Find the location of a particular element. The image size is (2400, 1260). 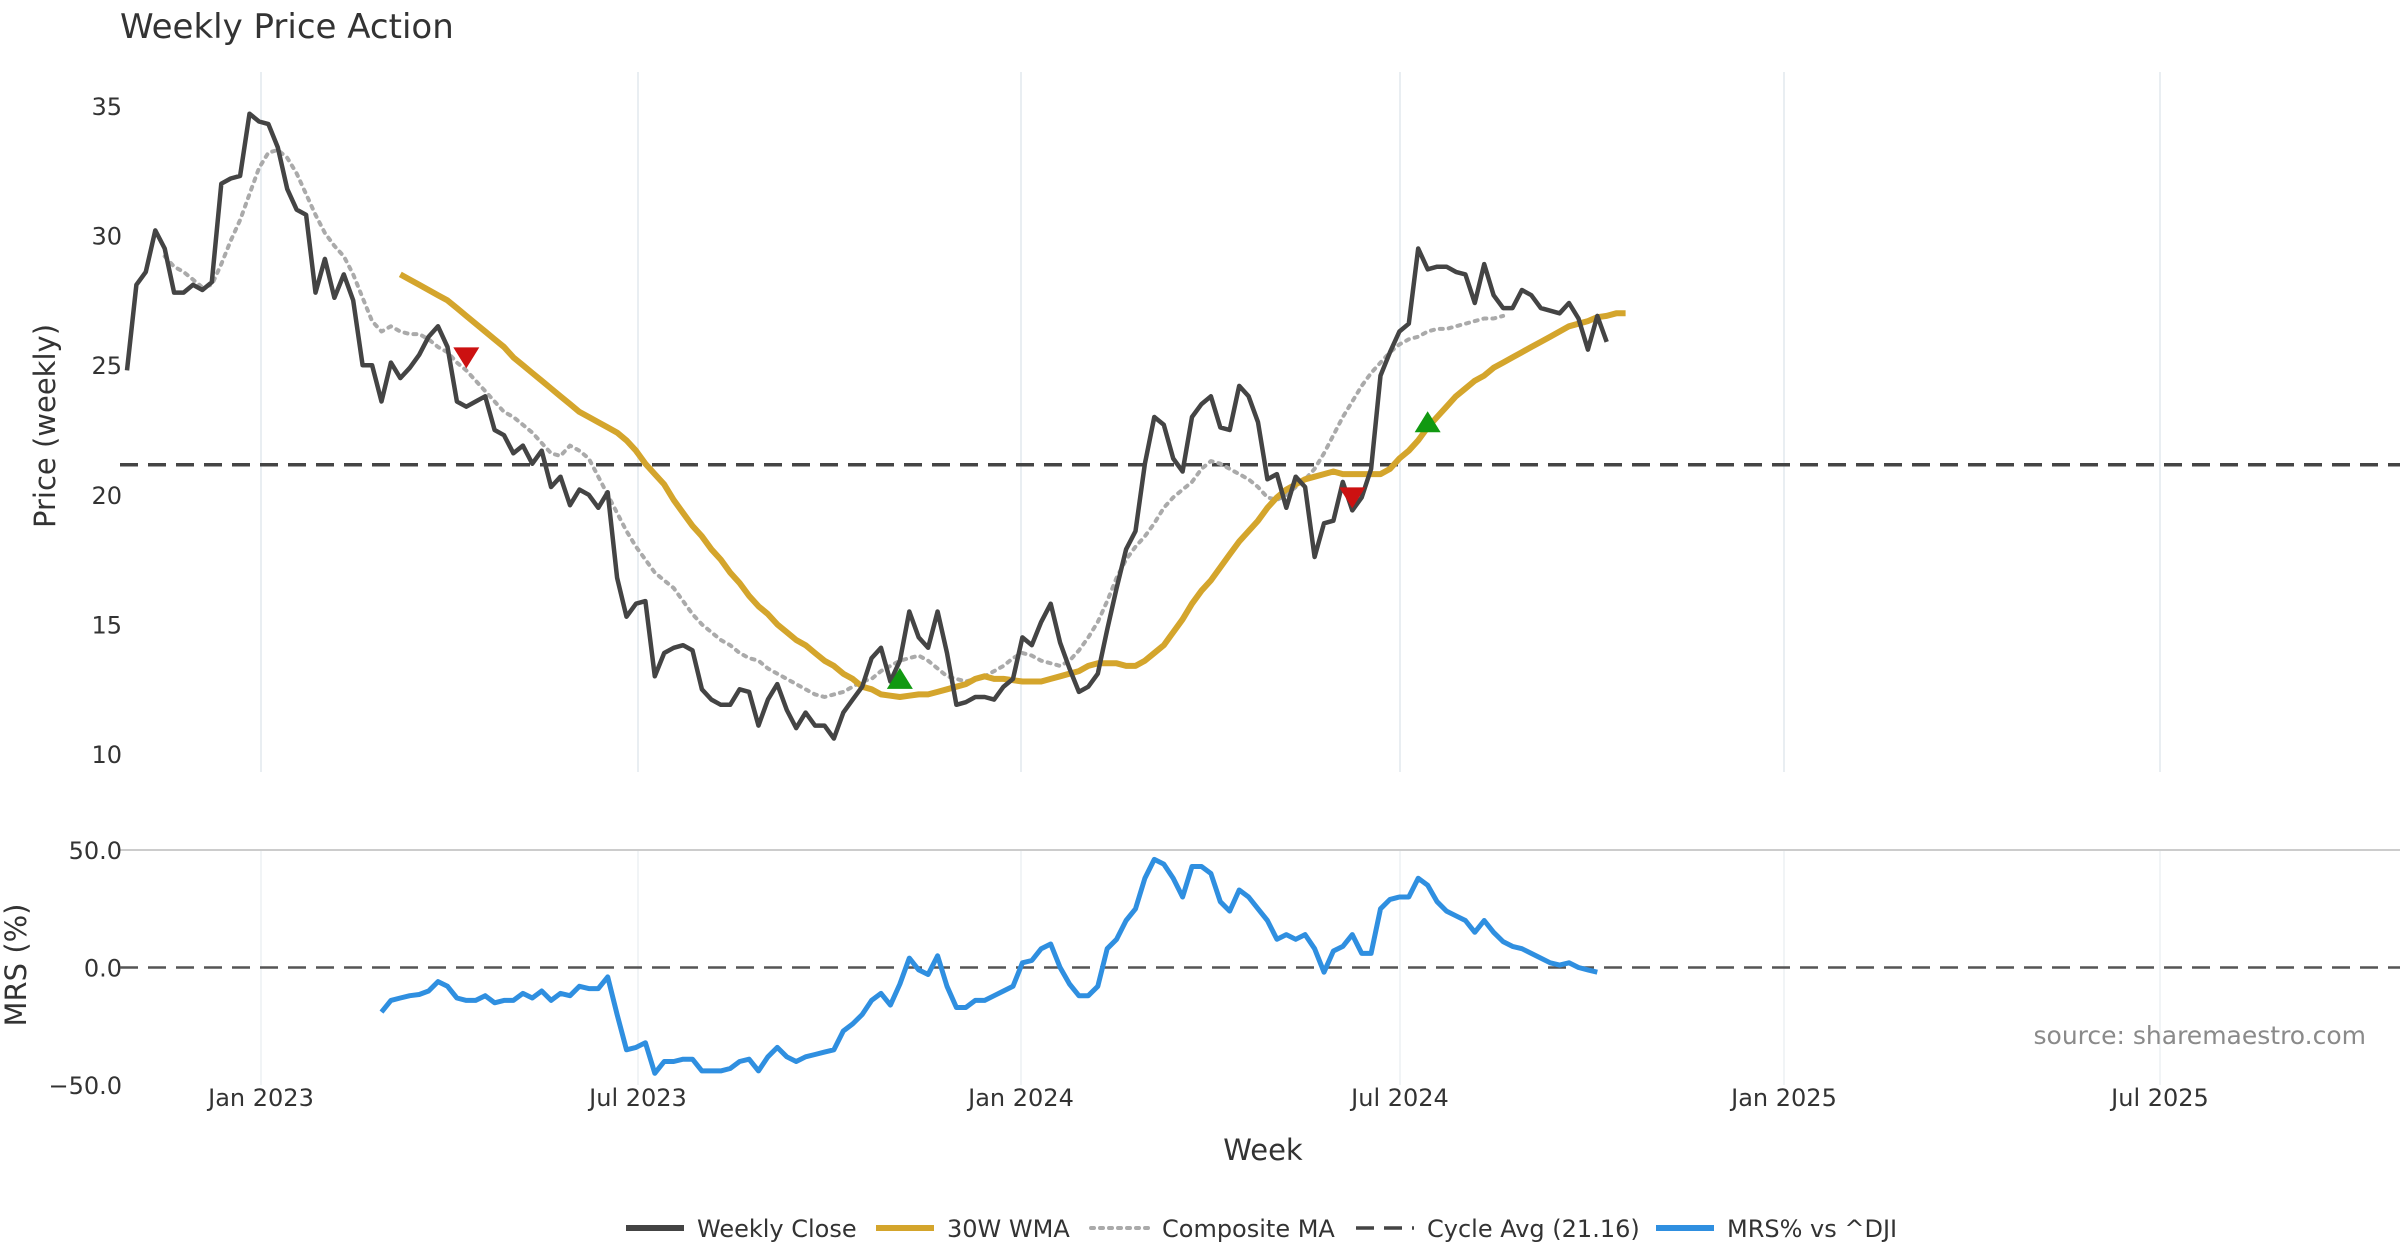

mrs-ytick-label: −50.0 is located at coordinates (85, 1086).